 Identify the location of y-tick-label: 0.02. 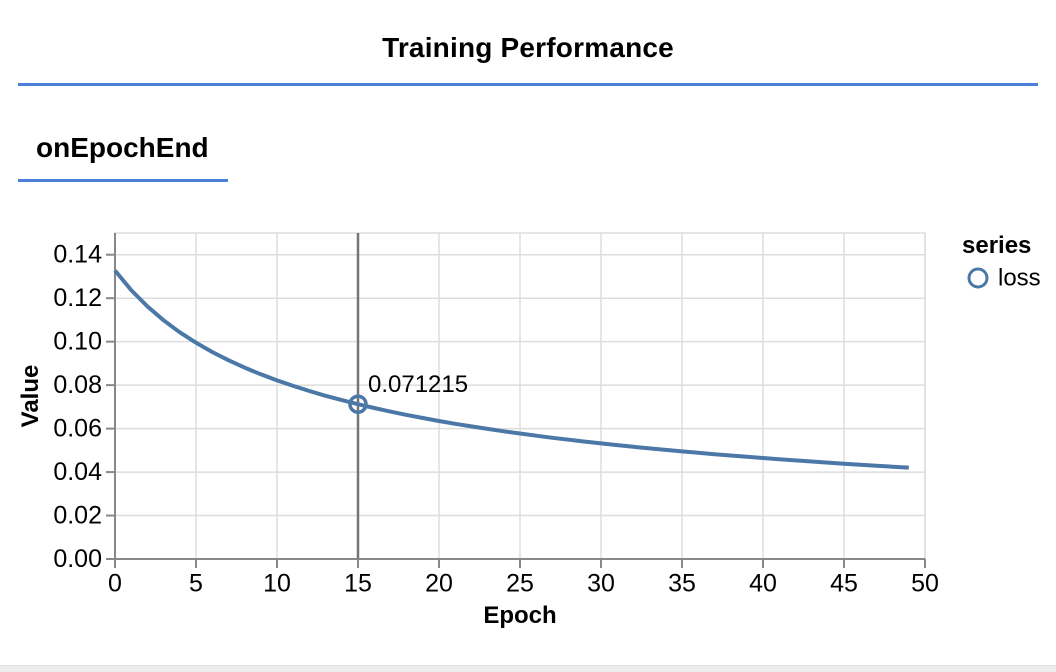
(77, 516).